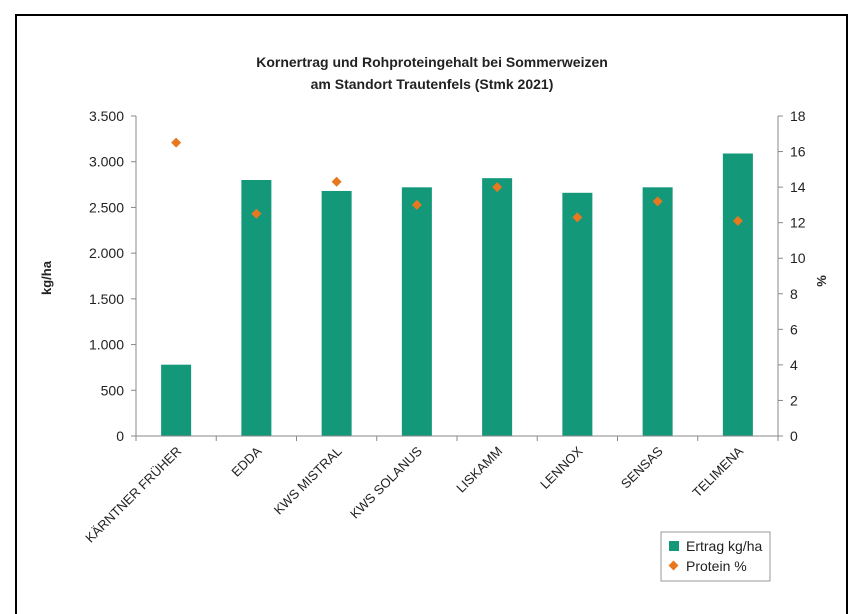 This screenshot has width=857, height=614. What do you see at coordinates (798, 223) in the screenshot?
I see `y2-tick-label: 12` at bounding box center [798, 223].